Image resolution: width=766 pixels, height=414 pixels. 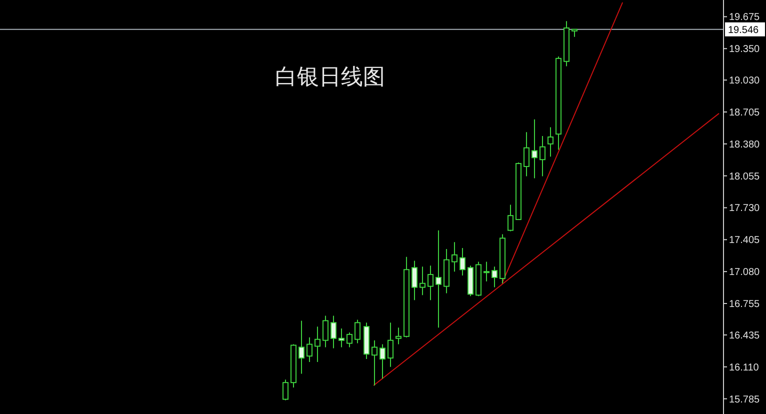 What do you see at coordinates (744, 304) in the screenshot?
I see `y-tick-label: 16.755` at bounding box center [744, 304].